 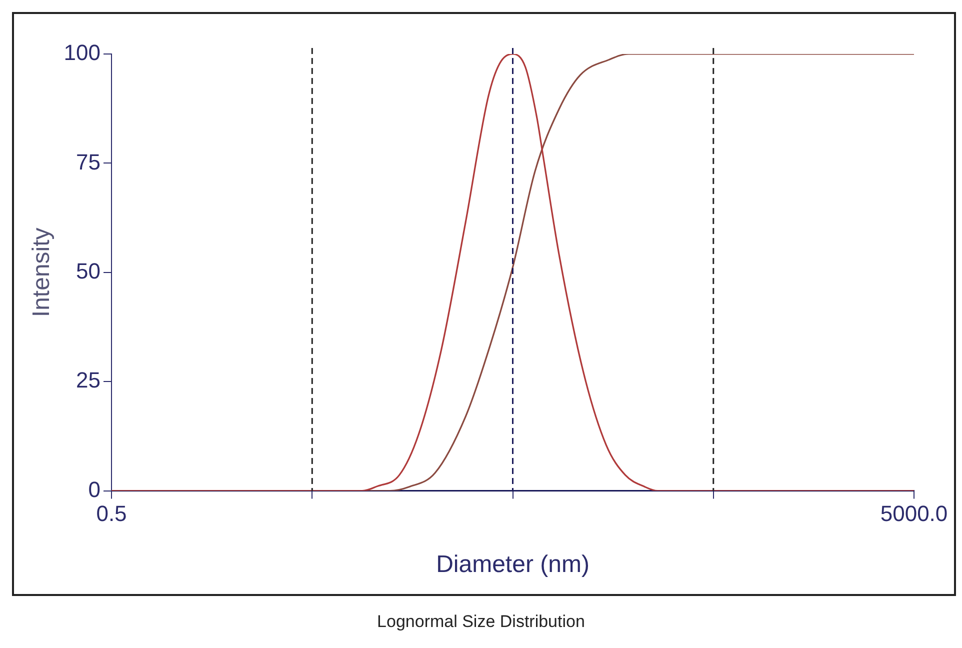 What do you see at coordinates (513, 564) in the screenshot?
I see `x-axis-title: Diameter (nm)` at bounding box center [513, 564].